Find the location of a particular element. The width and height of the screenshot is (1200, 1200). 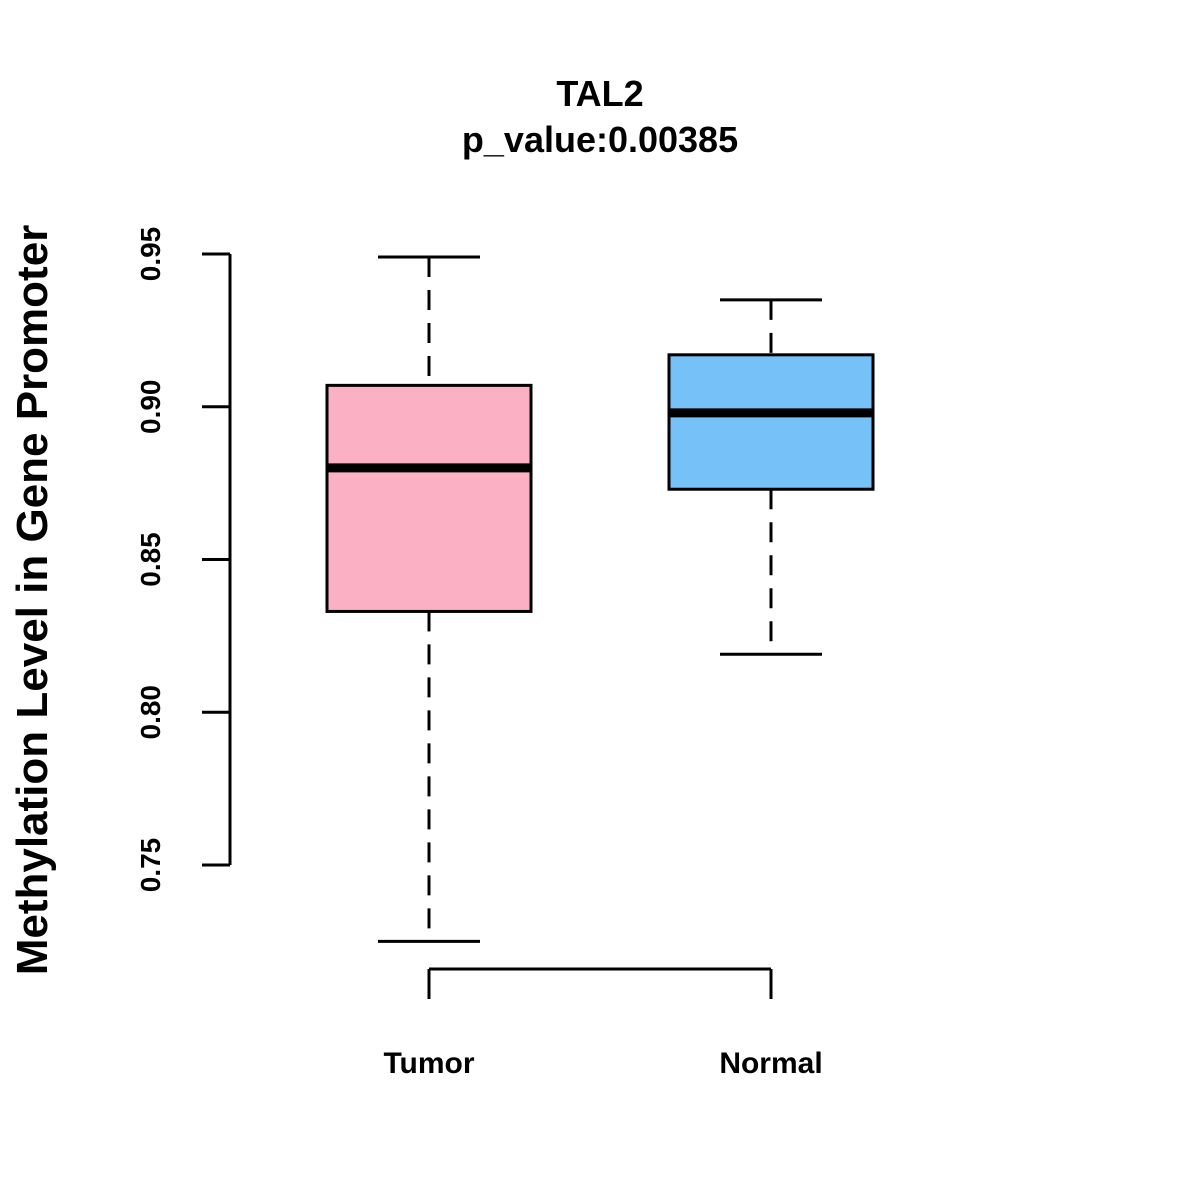

y-axis: 0.75 0.80 0.85 0.90 0.95 is located at coordinates (183, 560).